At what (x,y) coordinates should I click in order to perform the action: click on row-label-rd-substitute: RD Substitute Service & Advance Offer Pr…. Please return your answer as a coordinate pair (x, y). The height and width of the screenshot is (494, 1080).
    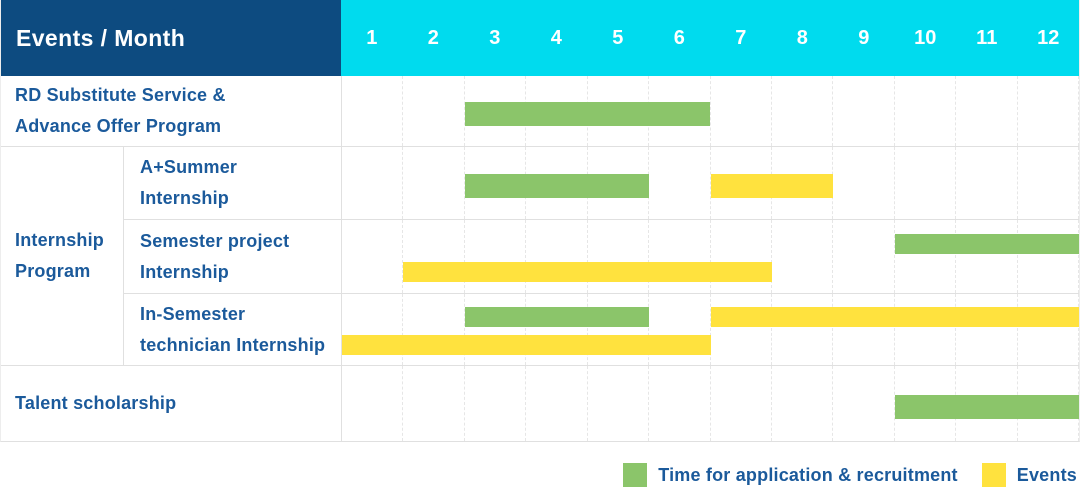
    Looking at the image, I should click on (171, 111).